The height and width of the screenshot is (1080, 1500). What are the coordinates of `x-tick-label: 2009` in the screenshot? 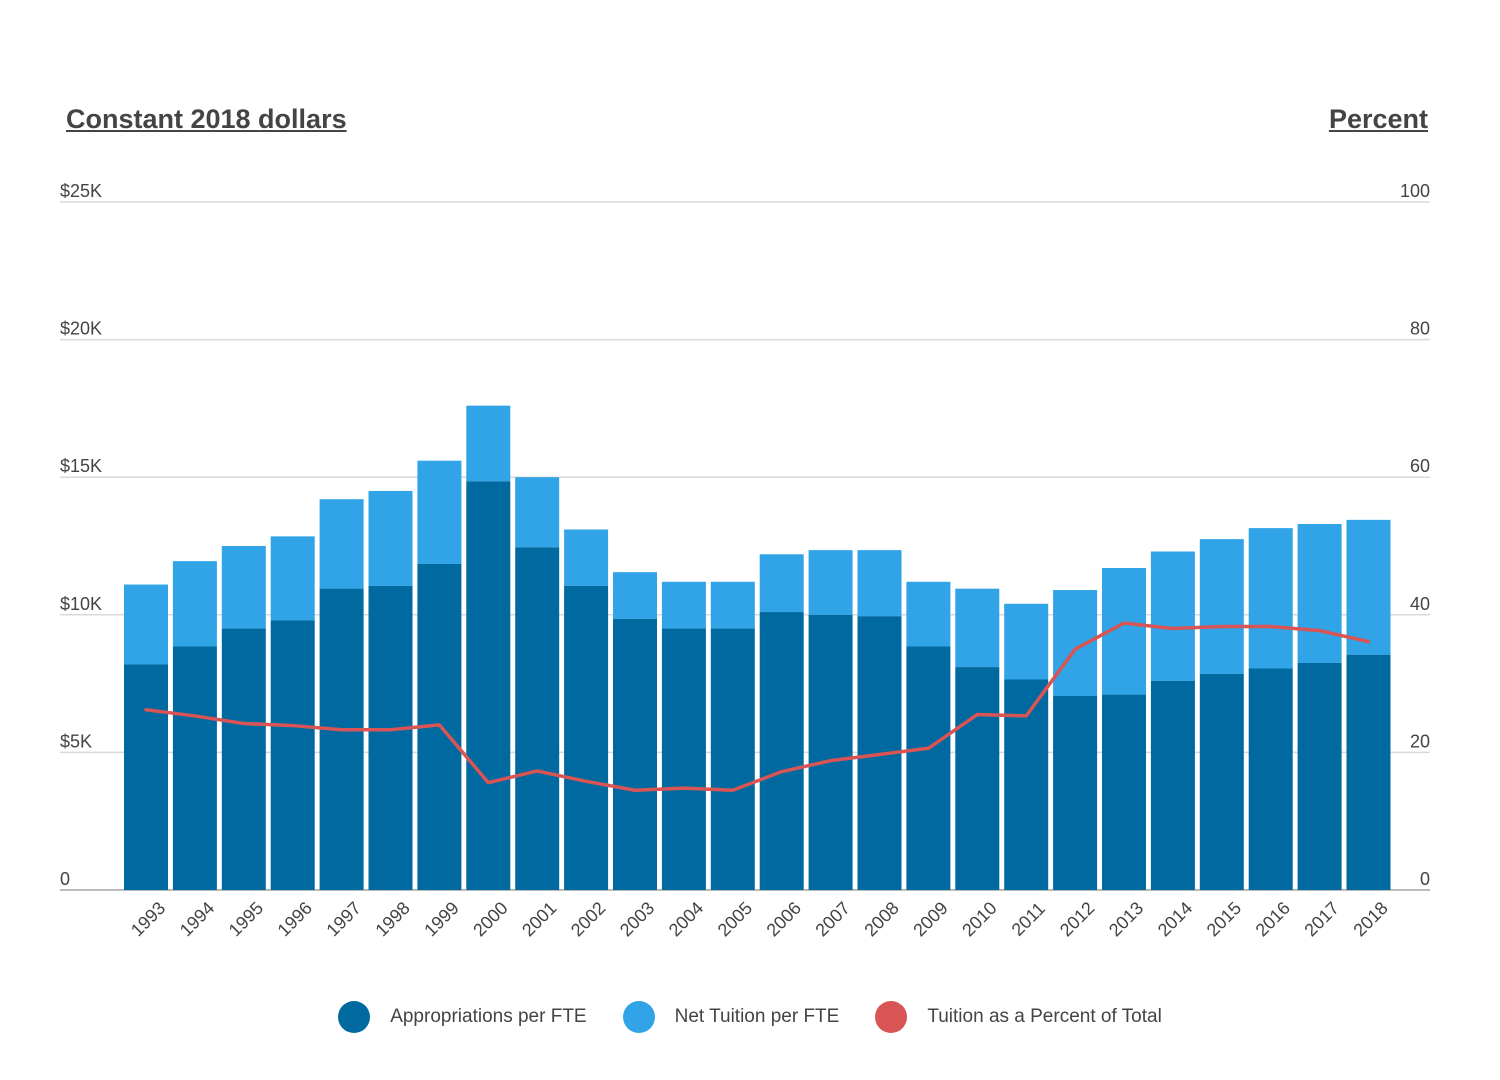 It's located at (930, 919).